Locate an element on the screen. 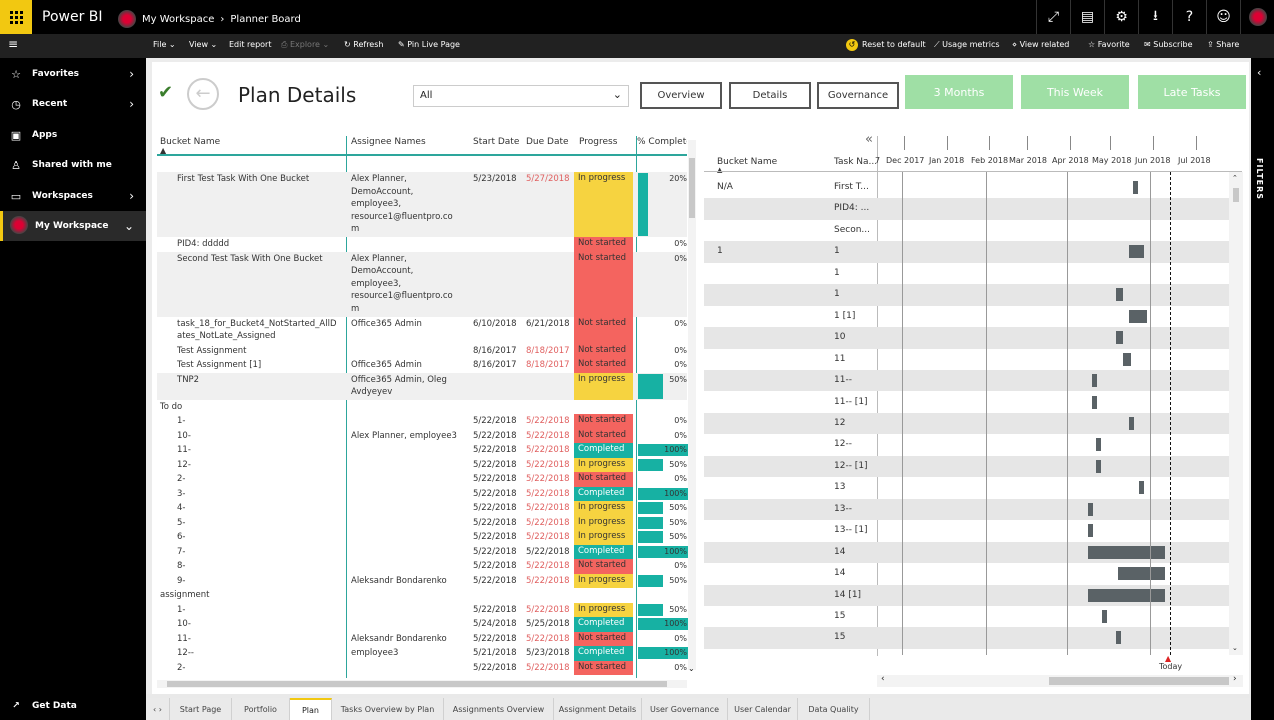  view-menu: View ⌄ is located at coordinates (203, 44).